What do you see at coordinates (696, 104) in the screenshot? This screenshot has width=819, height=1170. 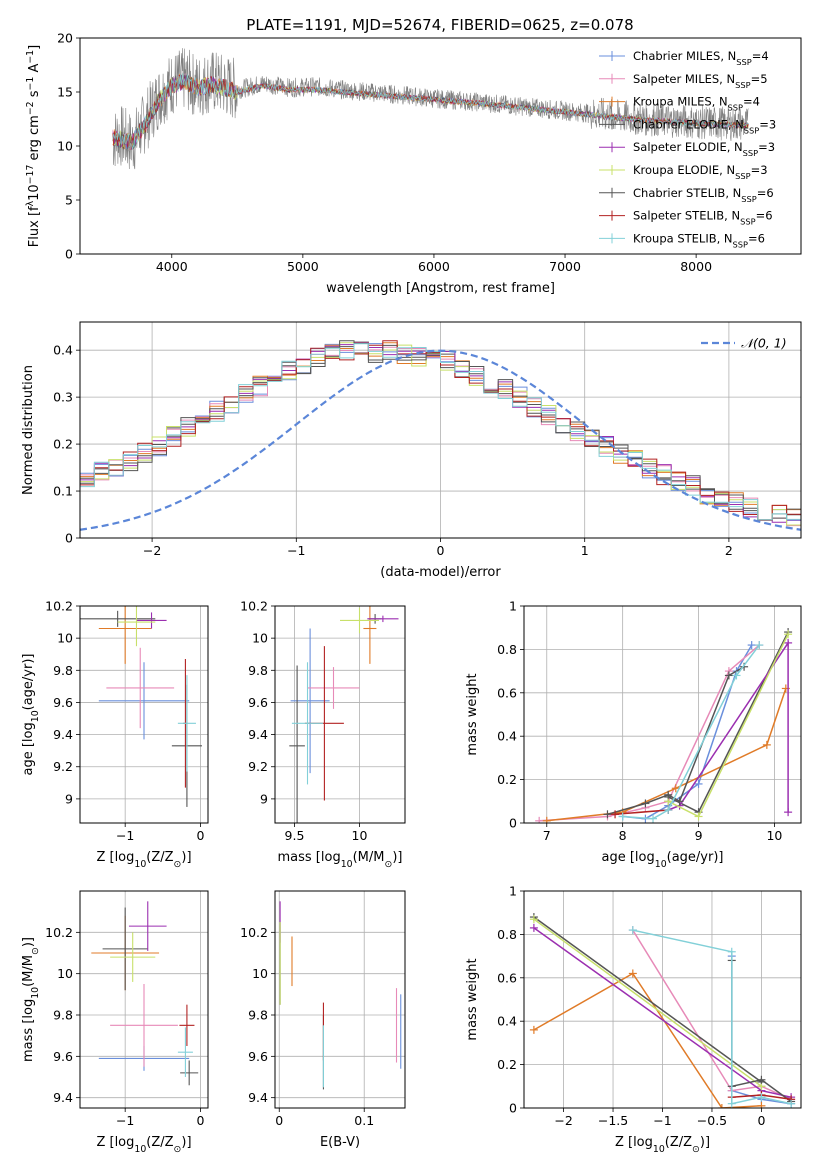 I see `legend-label: Kroupa MILES, NSSP=4` at bounding box center [696, 104].